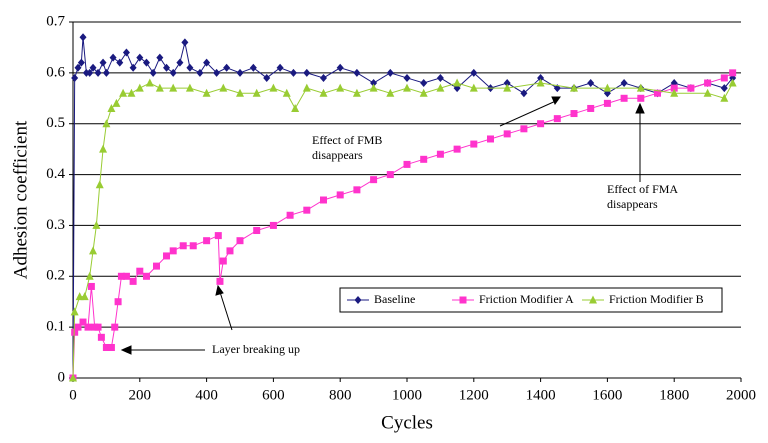  Describe the element at coordinates (531, 300) in the screenshot. I see `legend-box` at that location.